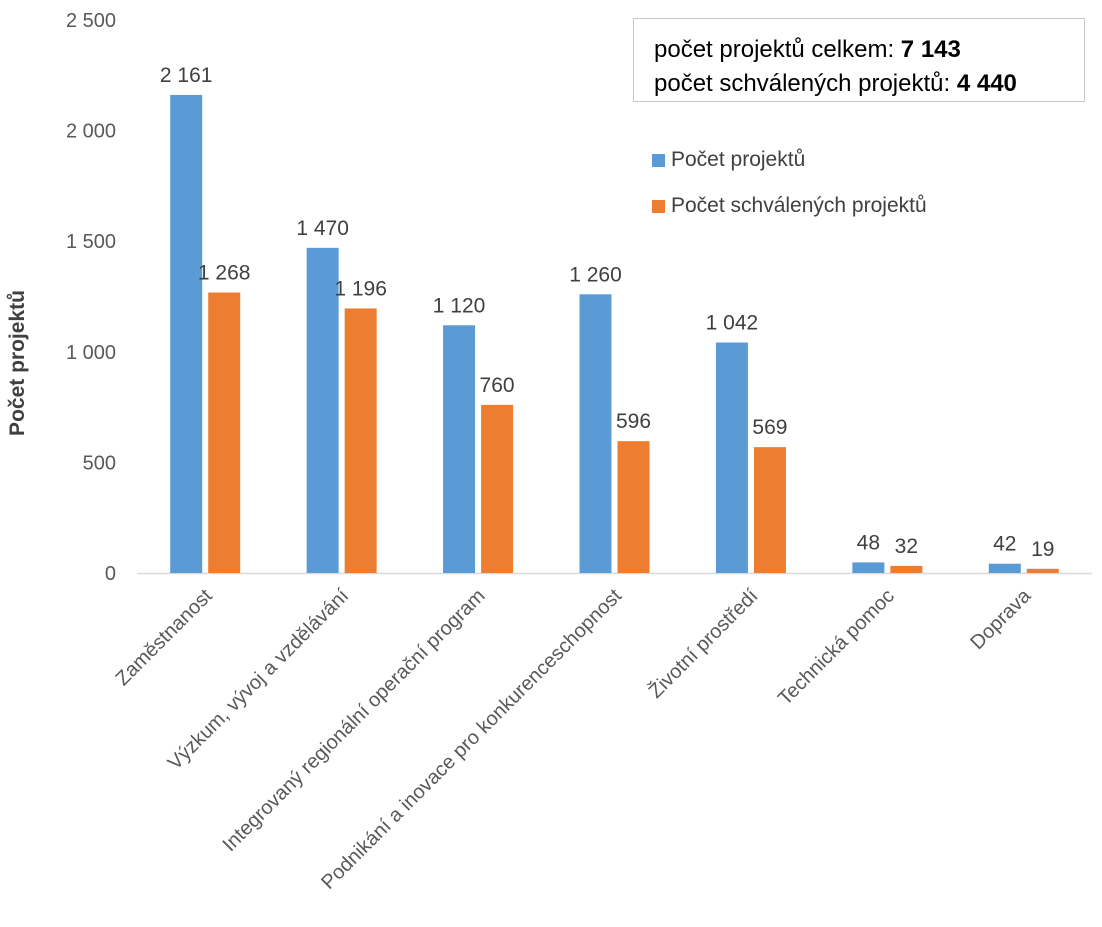  What do you see at coordinates (1001, 619) in the screenshot?
I see `x-category-label: Doprava` at bounding box center [1001, 619].